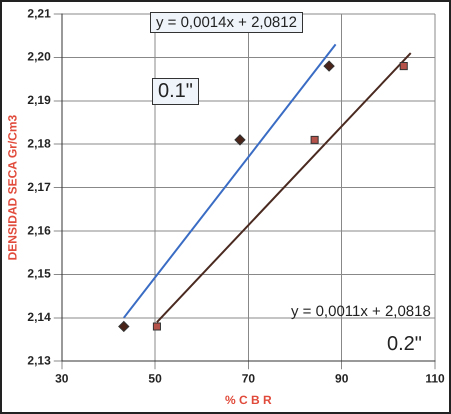 The height and width of the screenshot is (414, 451). What do you see at coordinates (62, 379) in the screenshot?
I see `x-tick-label: 30` at bounding box center [62, 379].